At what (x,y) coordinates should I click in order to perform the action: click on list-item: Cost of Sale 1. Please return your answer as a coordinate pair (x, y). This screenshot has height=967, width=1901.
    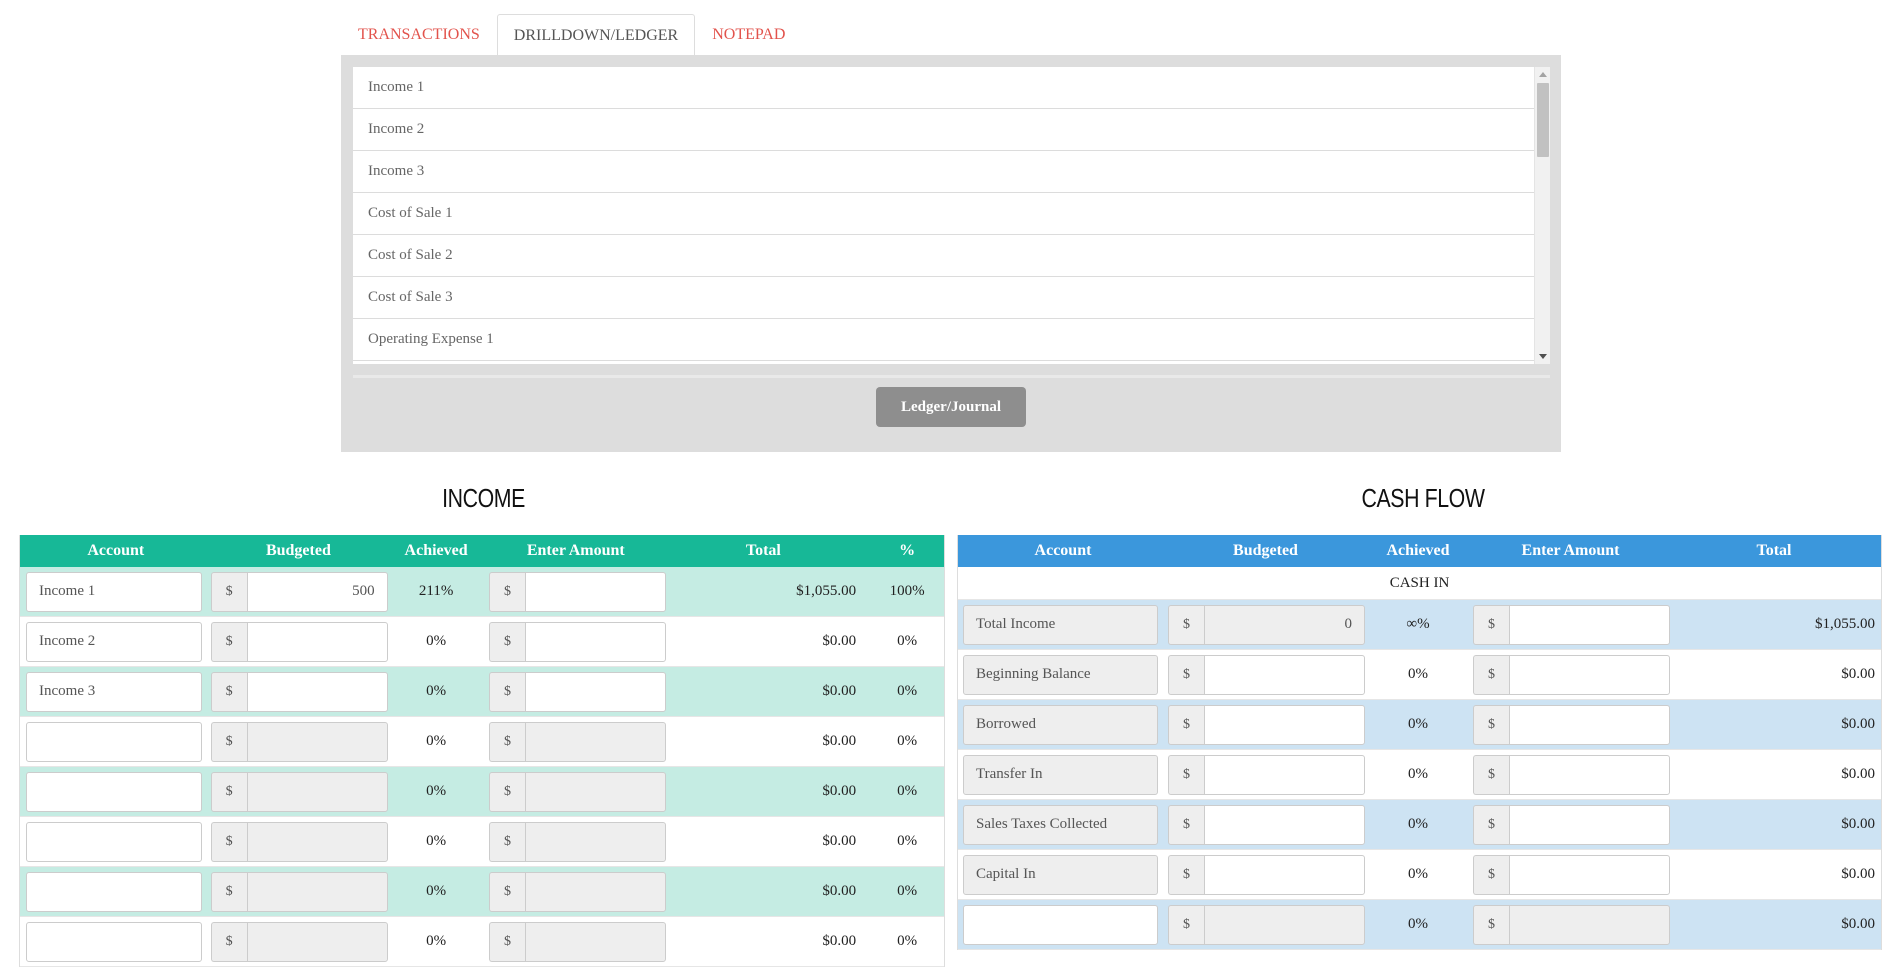
    Looking at the image, I should click on (943, 214).